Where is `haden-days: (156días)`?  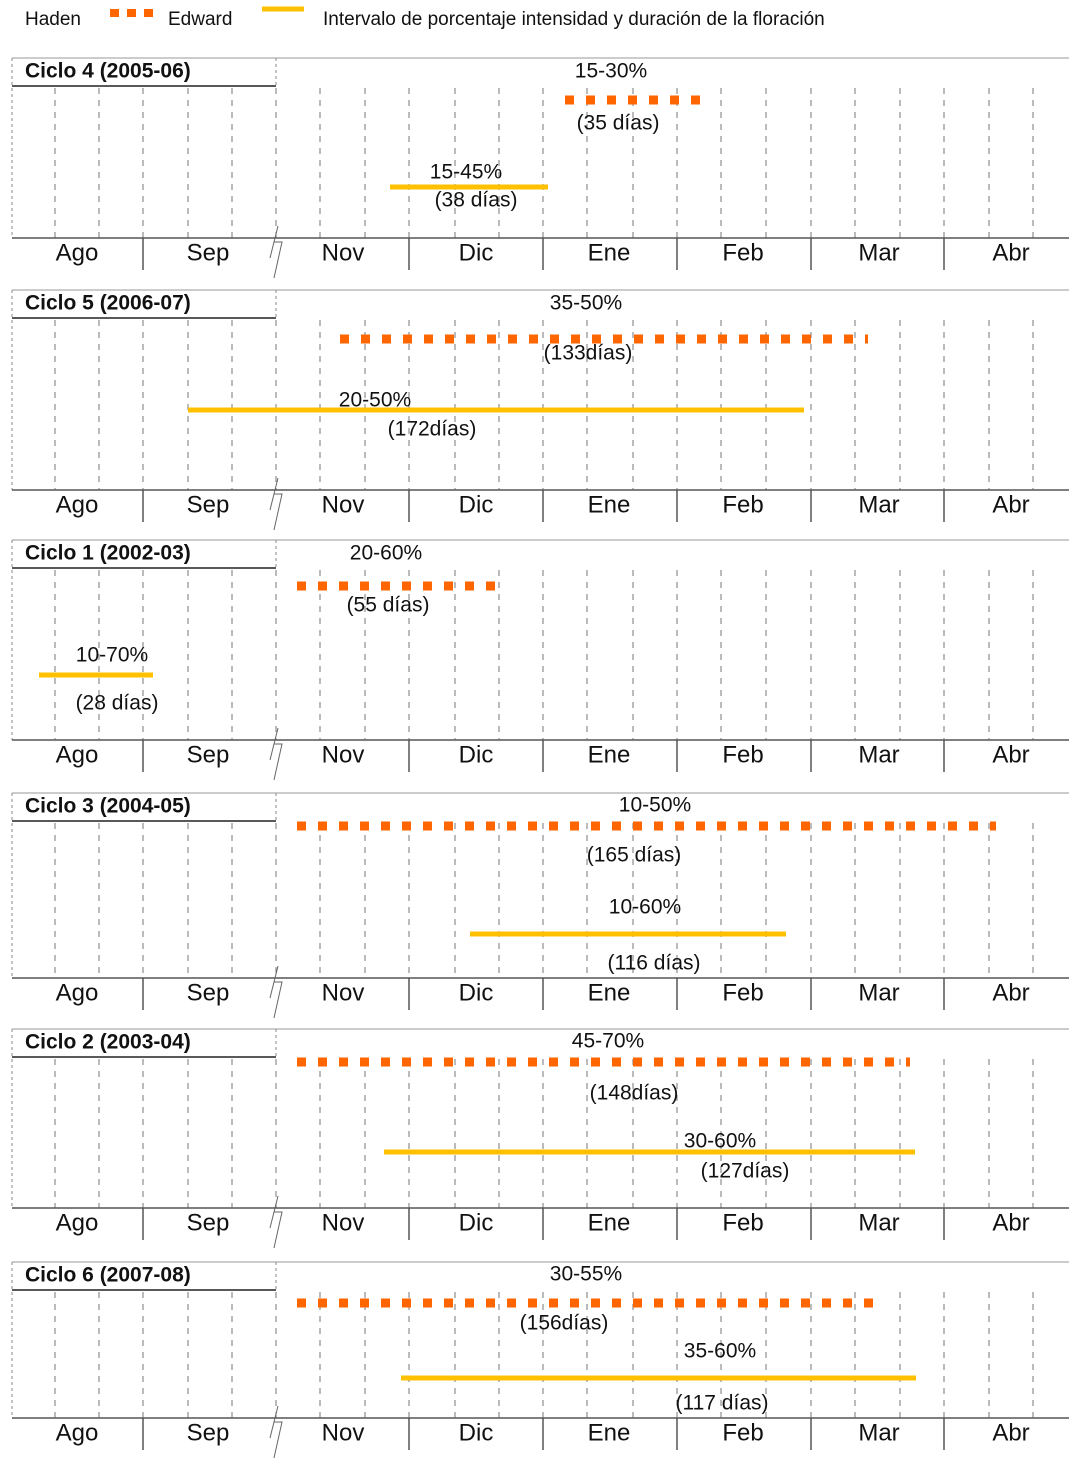 haden-days: (156días) is located at coordinates (564, 1323).